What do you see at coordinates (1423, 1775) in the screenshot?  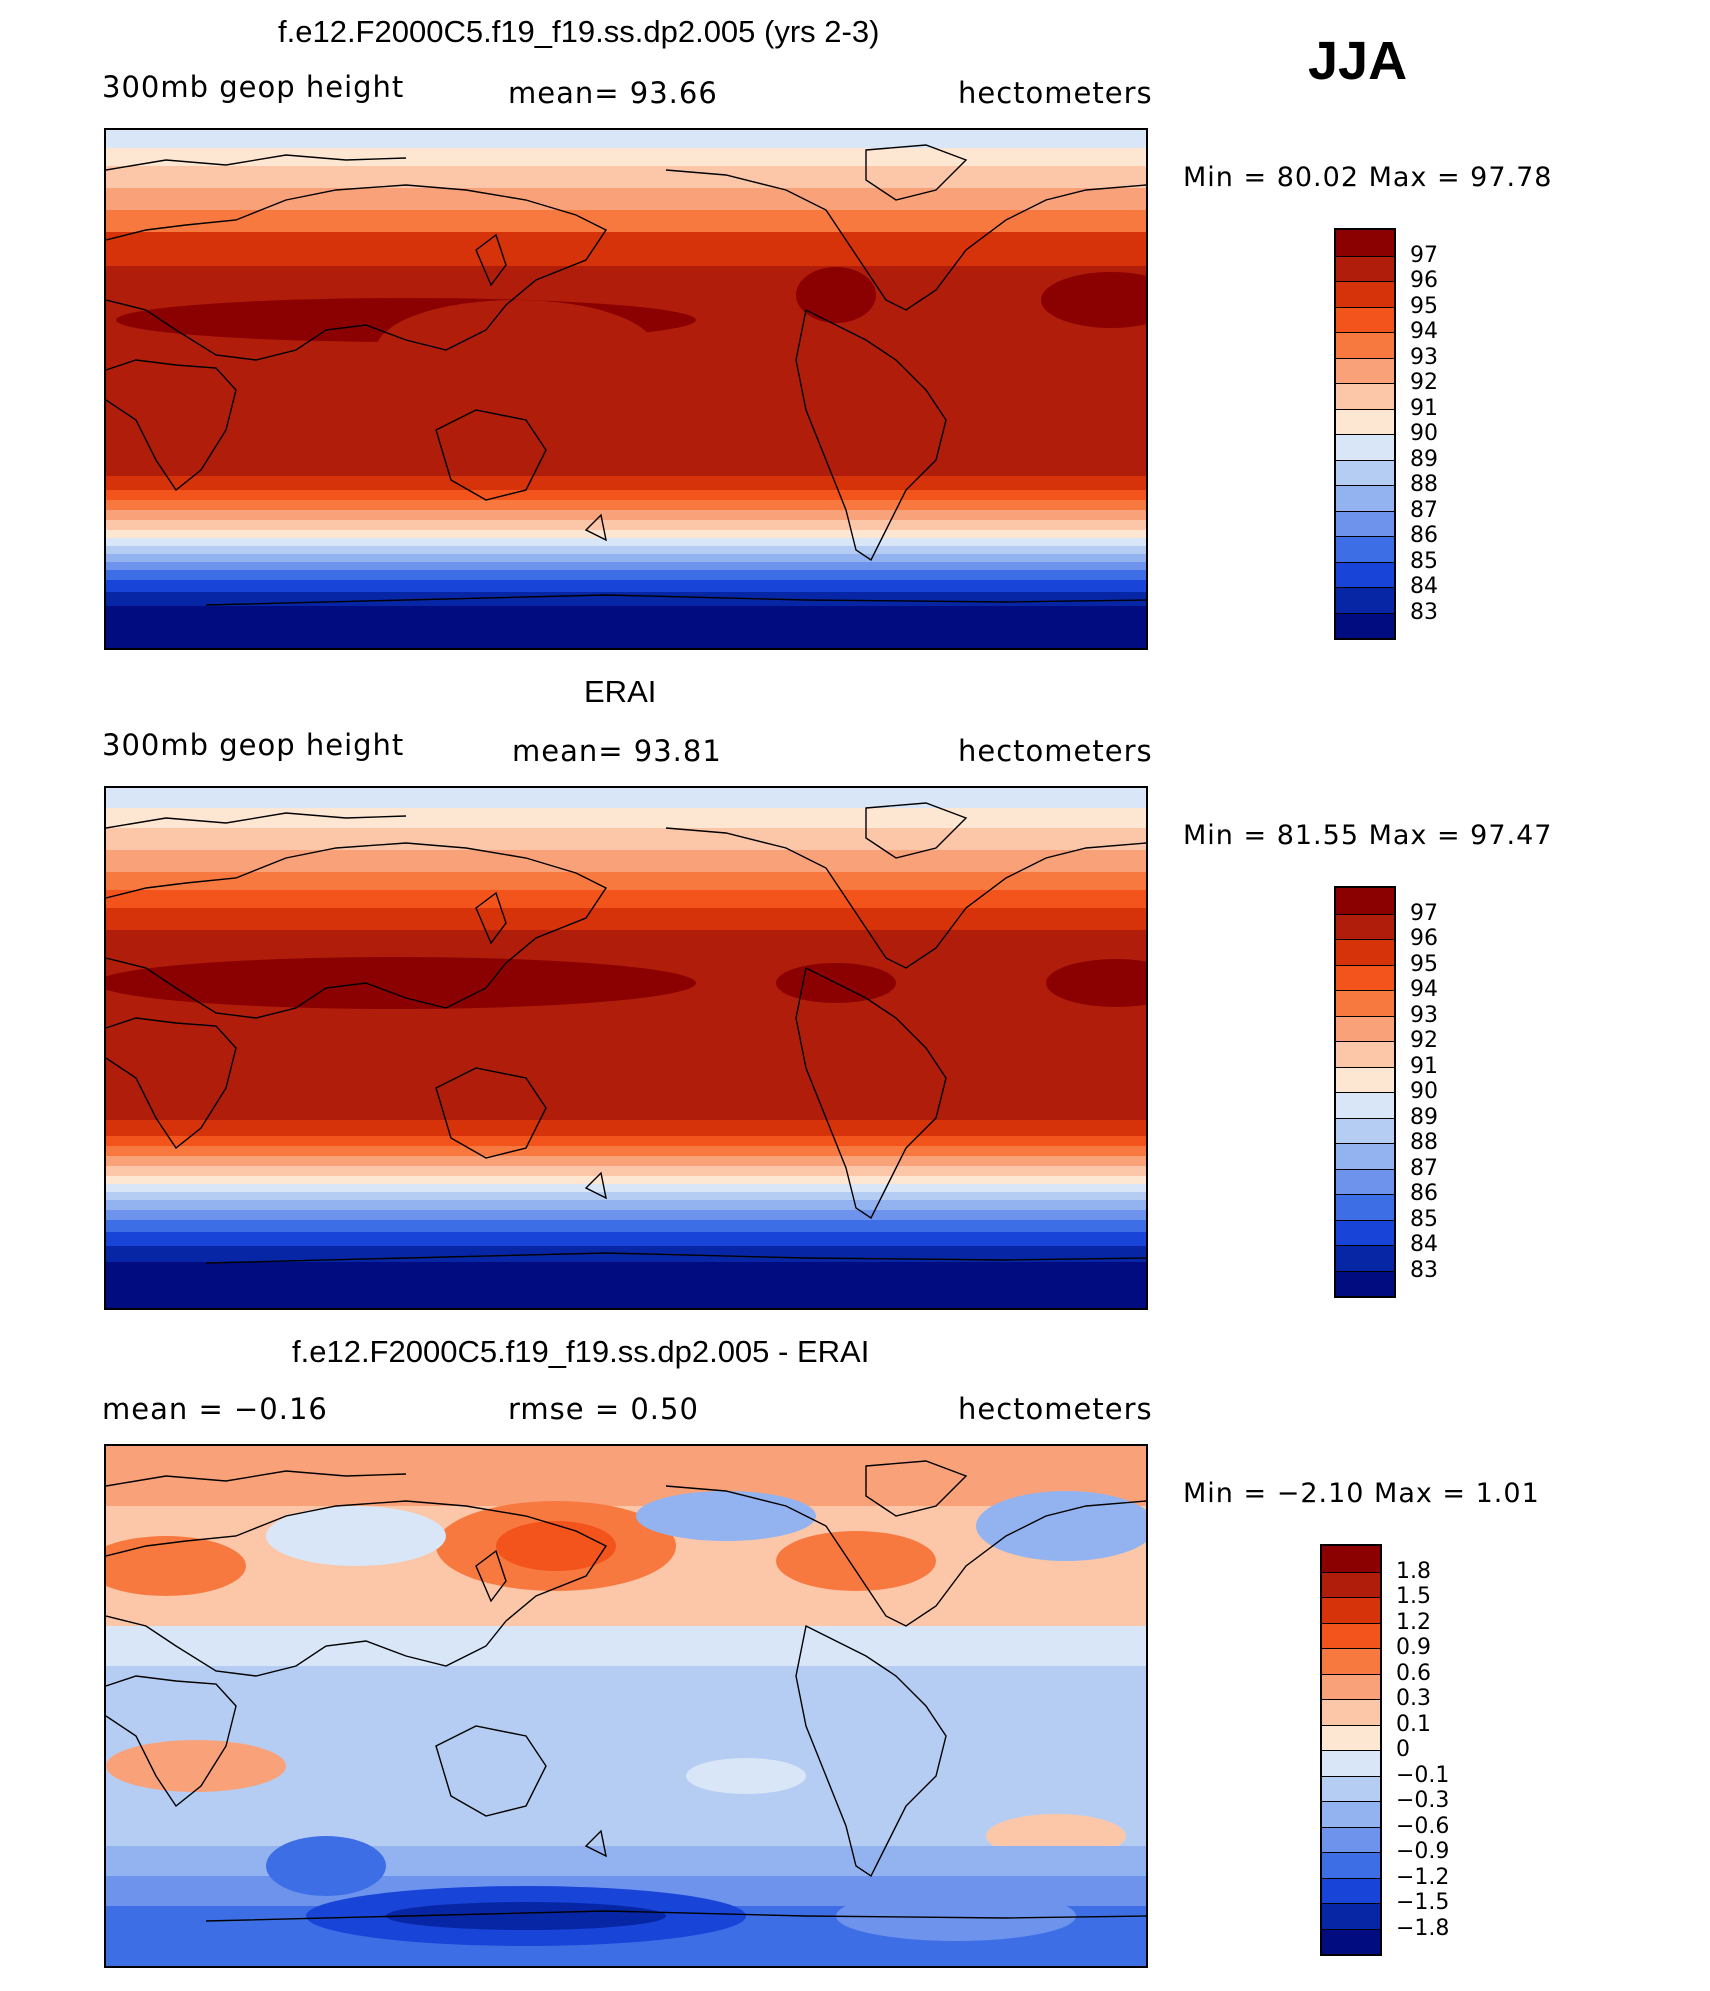 I see `colorbar-tick-label: −0.1` at bounding box center [1423, 1775].